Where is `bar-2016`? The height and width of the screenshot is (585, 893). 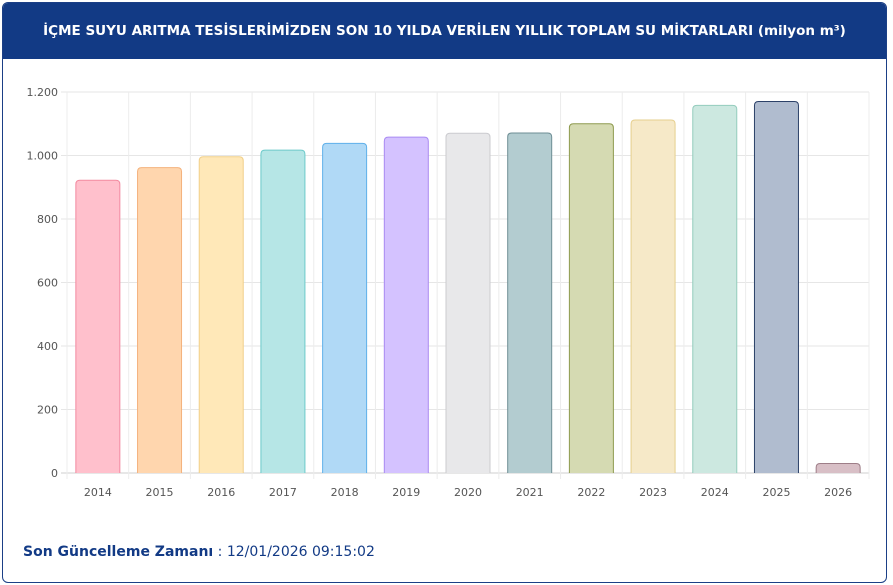
bar-2016 is located at coordinates (221, 314).